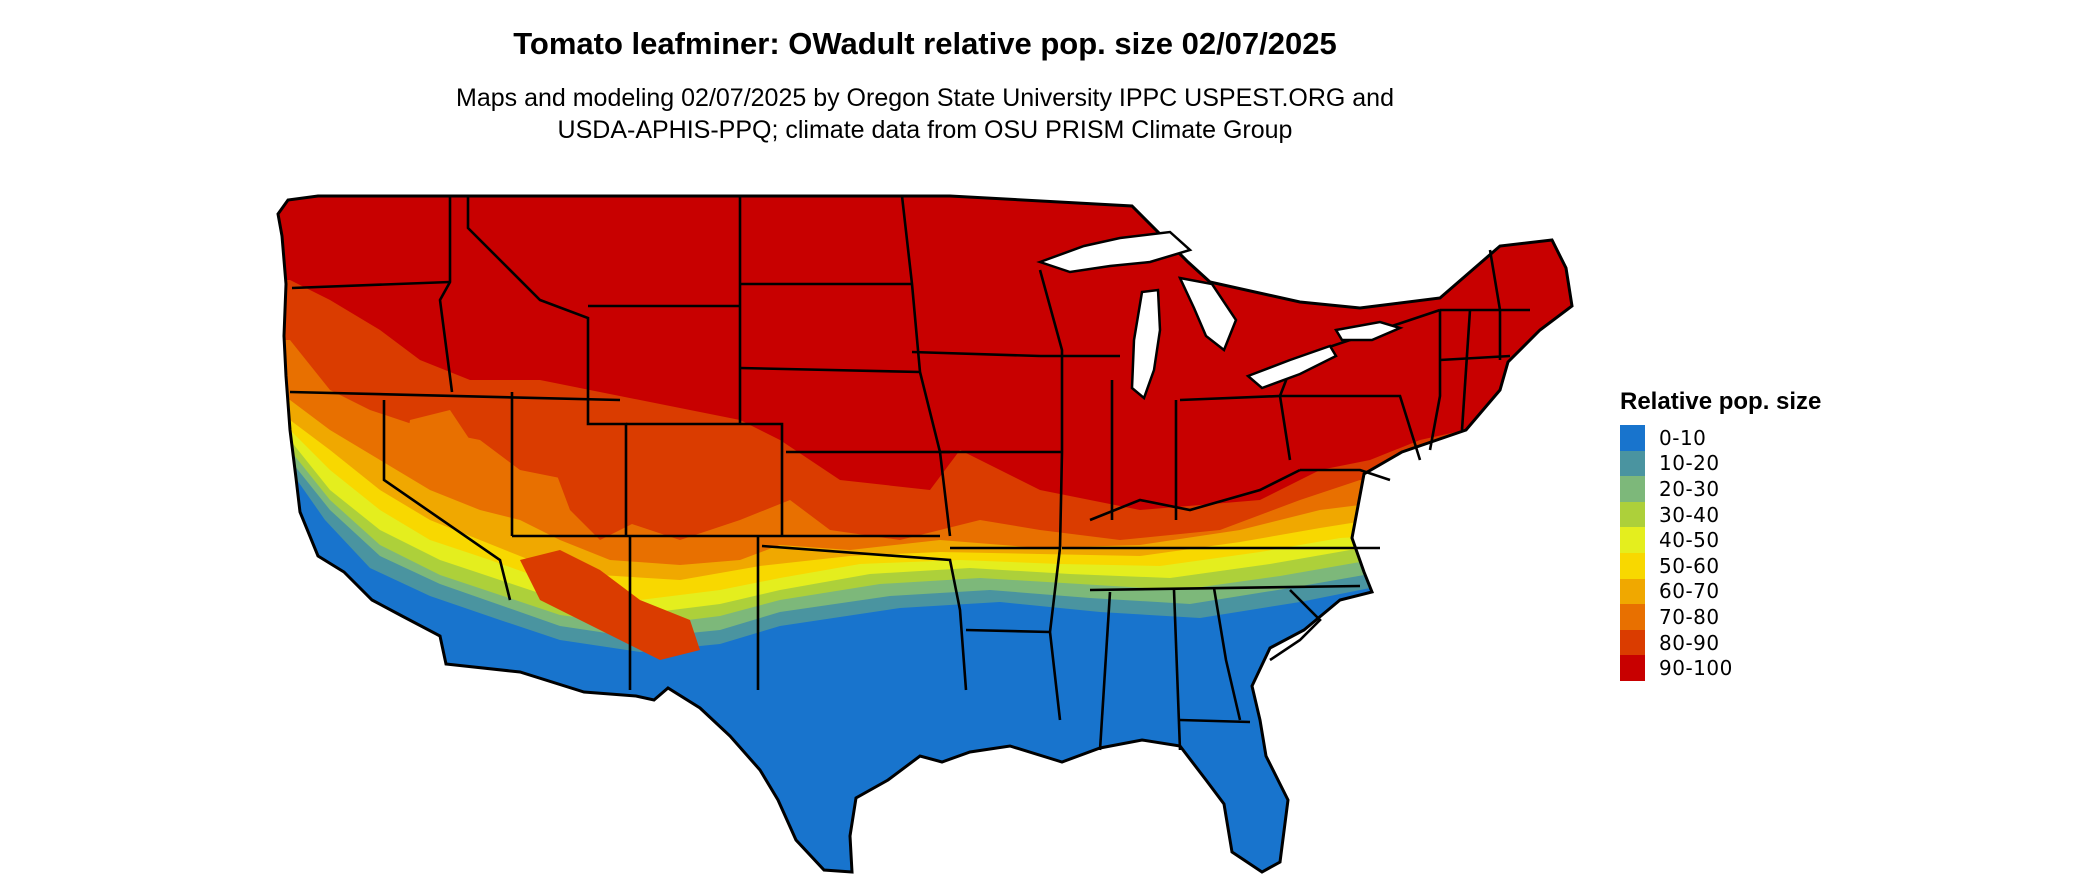  What do you see at coordinates (437, 445) in the screenshot?
I see `band-70-80-basin` at bounding box center [437, 445].